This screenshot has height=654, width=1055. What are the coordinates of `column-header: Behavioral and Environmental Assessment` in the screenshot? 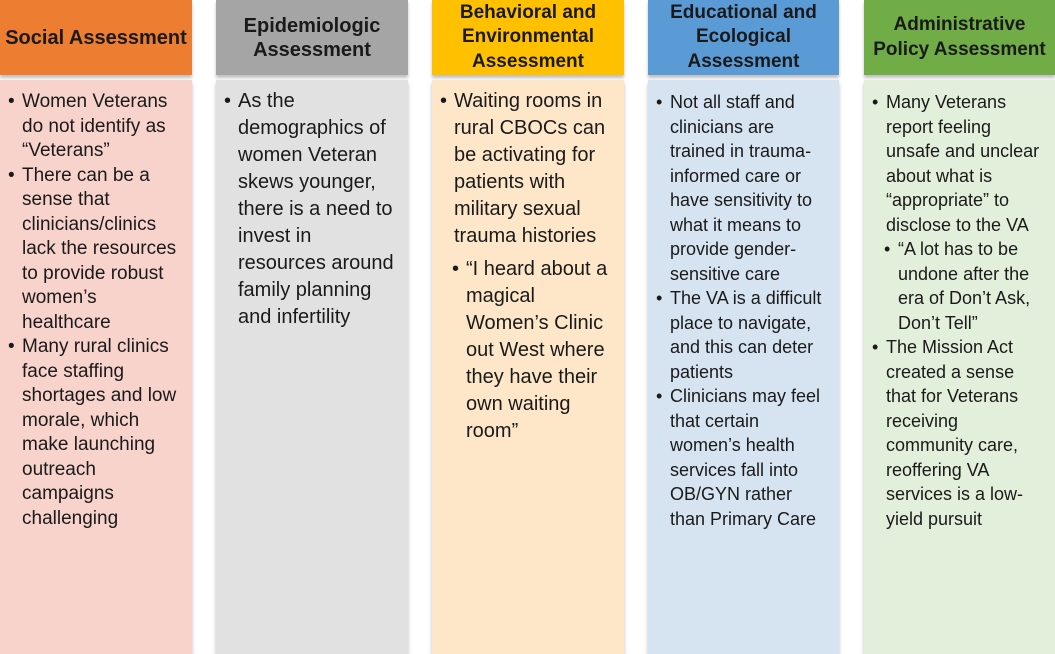 It's located at (528, 37).